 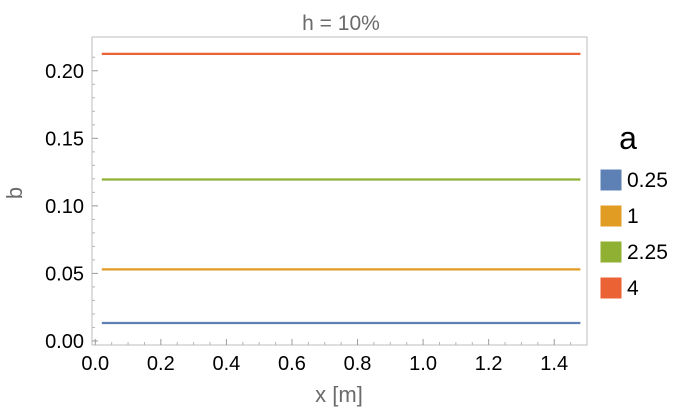 I want to click on x-axis-label: x [m], so click(x=339, y=394).